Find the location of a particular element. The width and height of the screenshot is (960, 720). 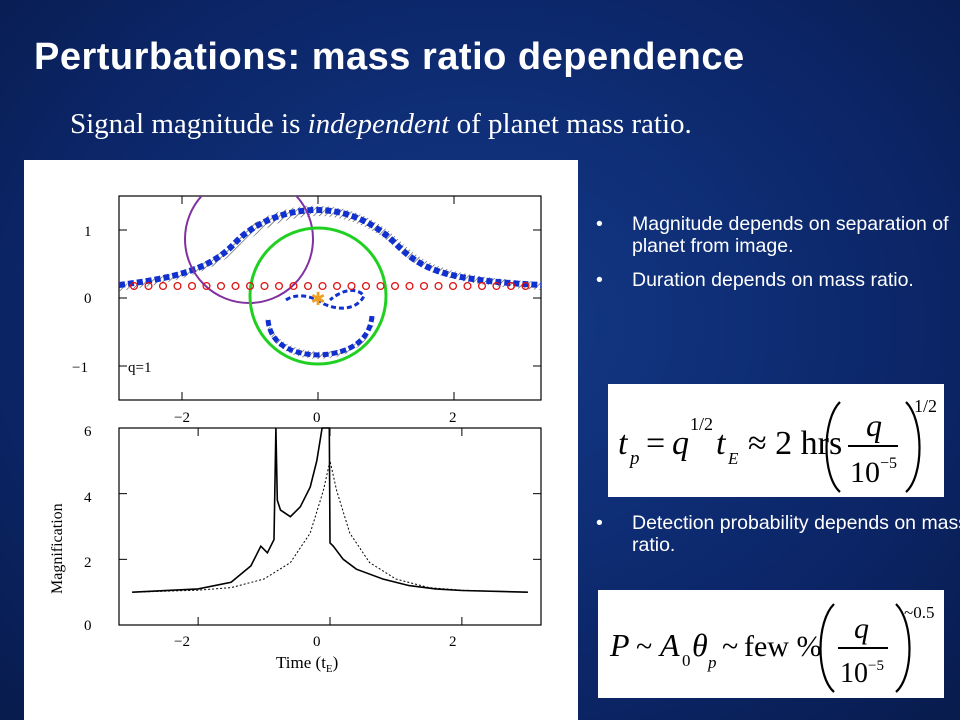

top-ytick-label: 0 is located at coordinates (88, 299).